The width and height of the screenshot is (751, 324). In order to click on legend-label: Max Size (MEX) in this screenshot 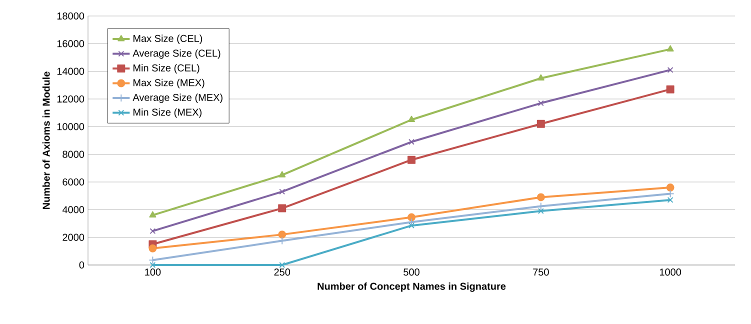, I will do `click(169, 83)`.